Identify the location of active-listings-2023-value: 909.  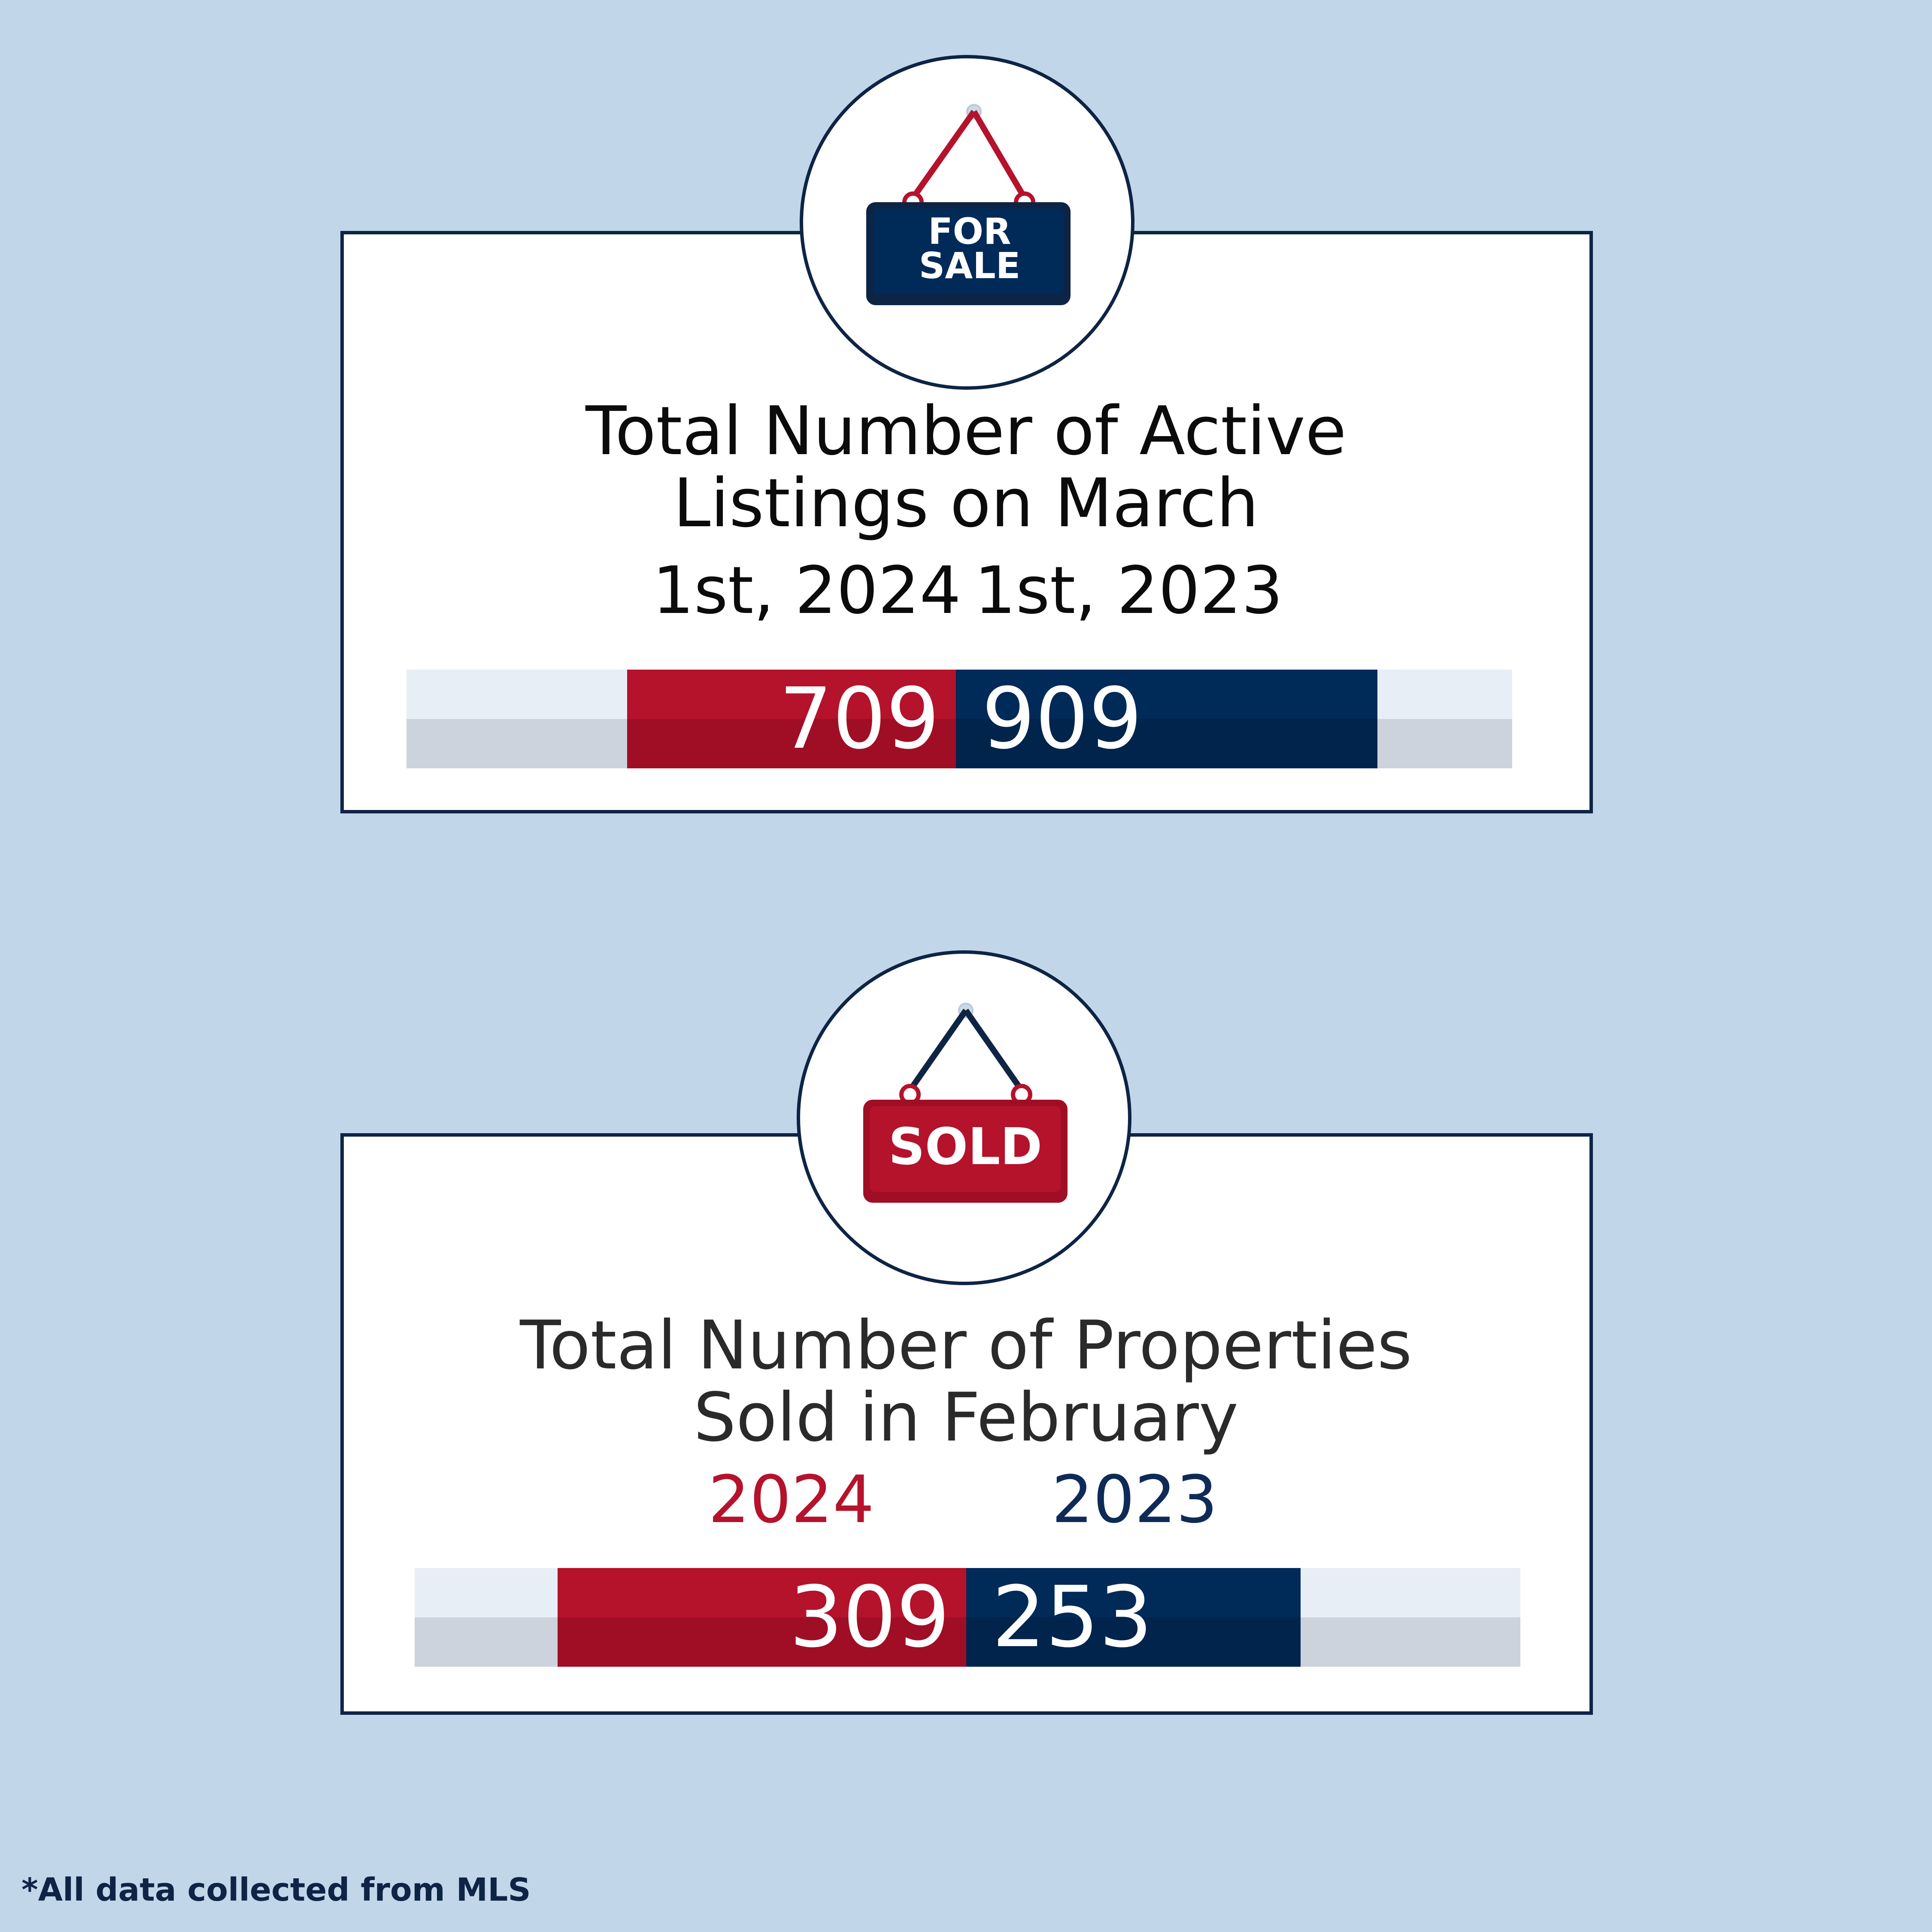
(1062, 719).